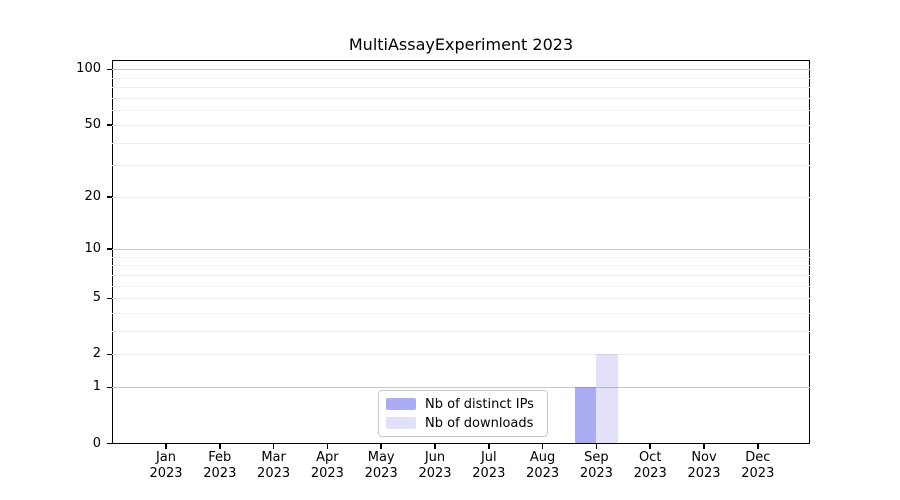 The image size is (900, 500). Describe the element at coordinates (96, 443) in the screenshot. I see `y-tick-label: 0` at that location.